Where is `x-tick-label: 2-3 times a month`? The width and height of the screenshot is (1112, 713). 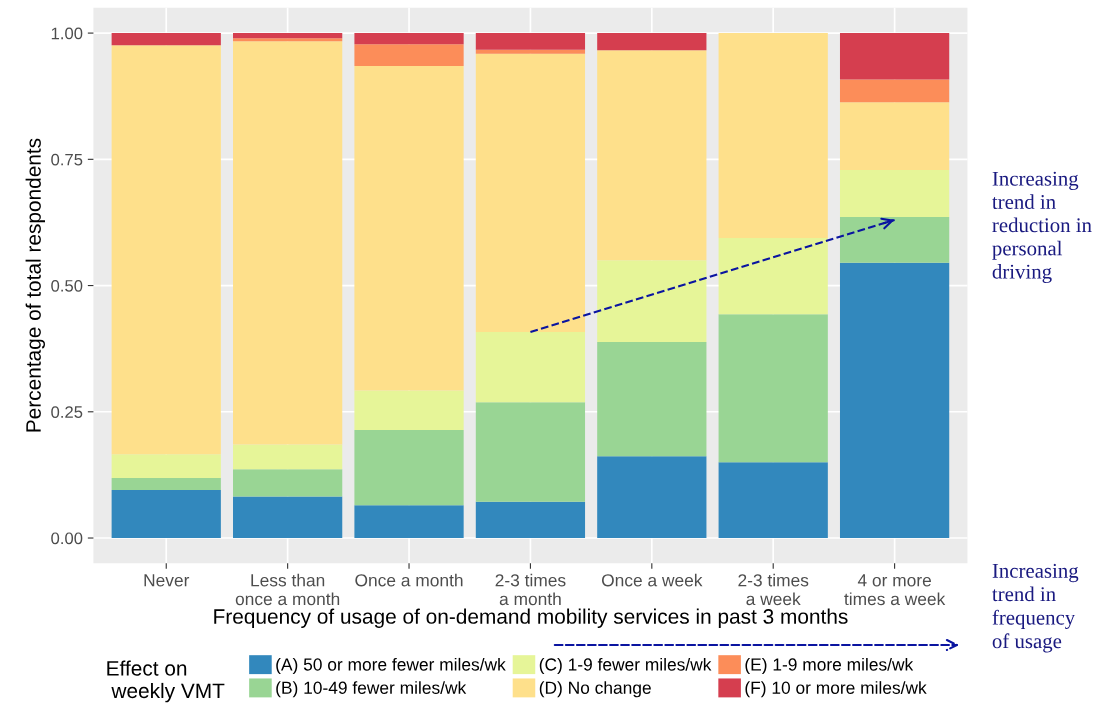
x-tick-label: 2-3 times a month is located at coordinates (530, 589).